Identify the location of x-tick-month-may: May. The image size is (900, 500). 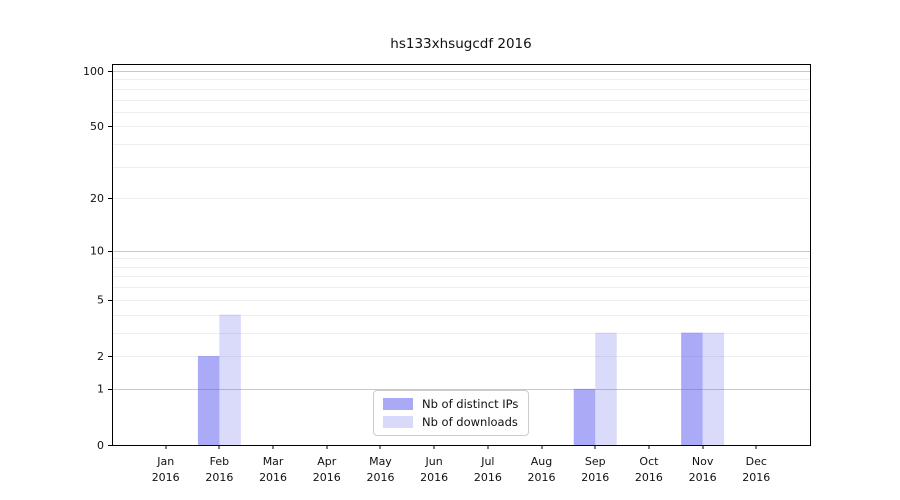
(380, 461).